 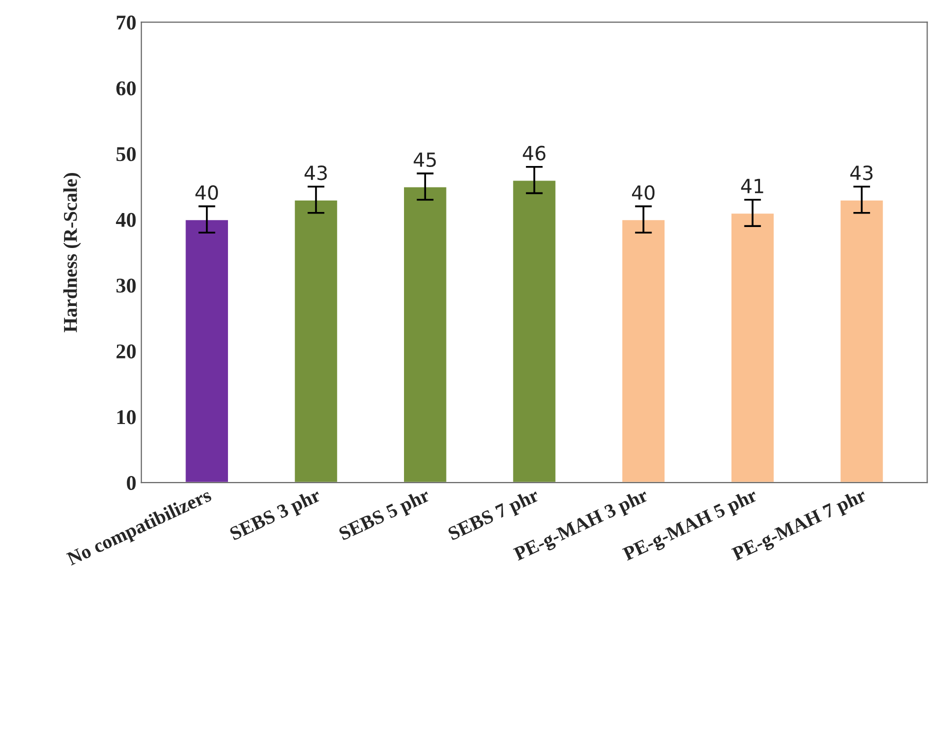 I want to click on y-tick-label: 10, so click(x=126, y=417).